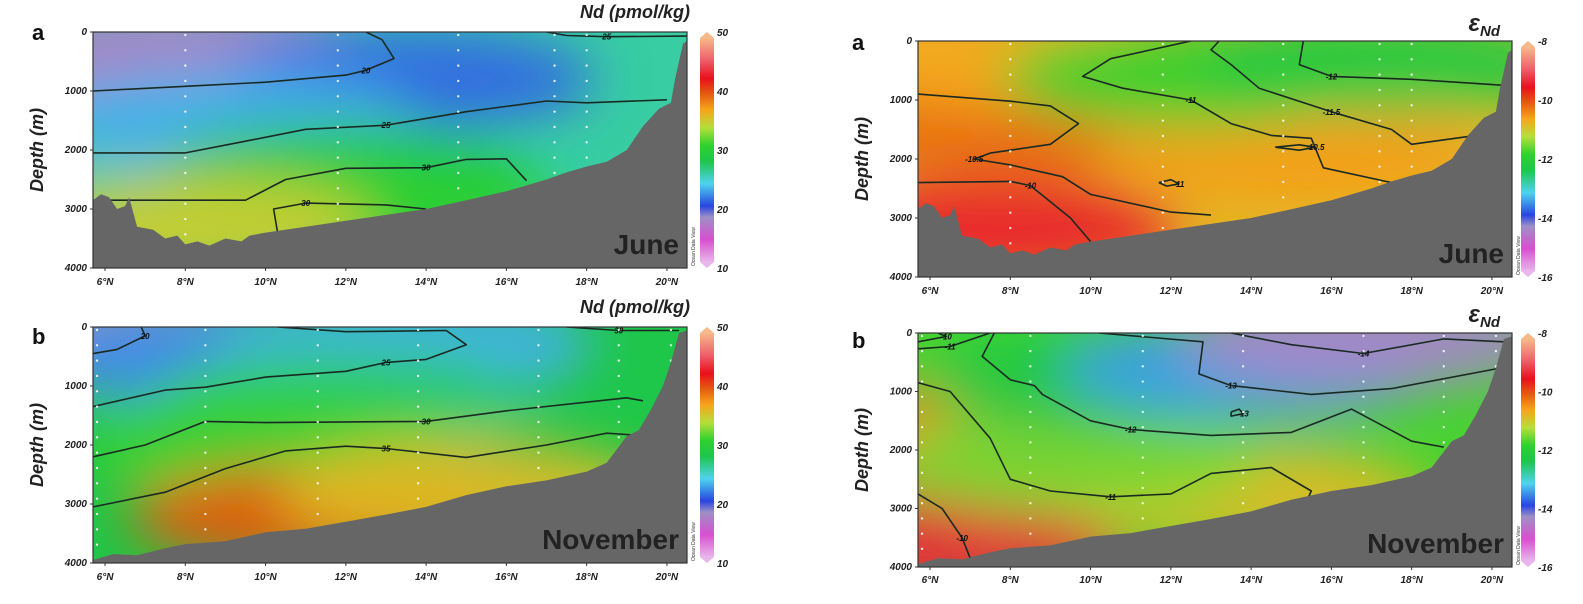  I want to click on colorbar-tick-label: -10, so click(1545, 393).